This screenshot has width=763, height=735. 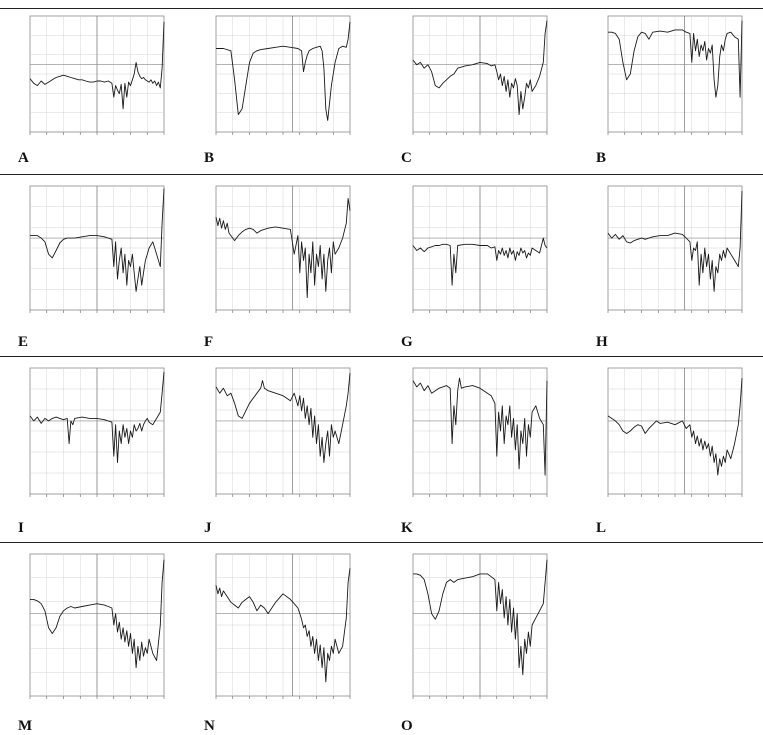 I want to click on panel-letter: O, so click(x=407, y=726).